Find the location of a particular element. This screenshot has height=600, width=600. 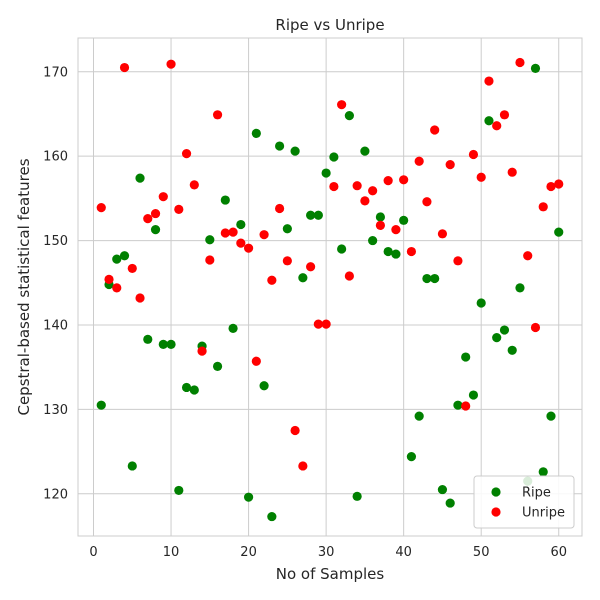

y-tick-label: 150 is located at coordinates (55, 241).